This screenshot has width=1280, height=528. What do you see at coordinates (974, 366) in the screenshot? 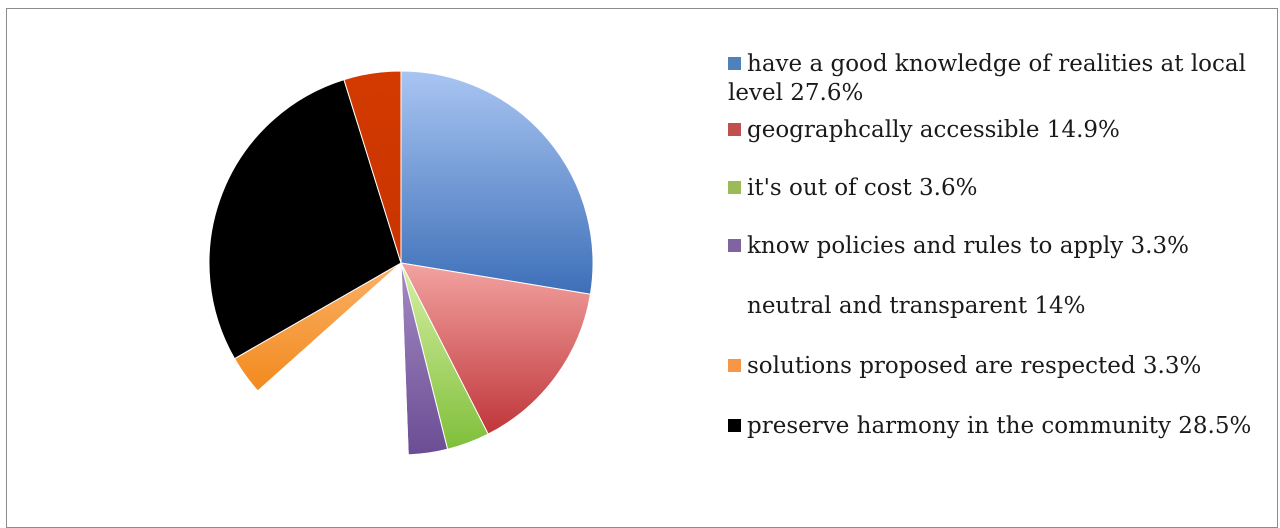
I see `legend-label: solutions proposed are respected 3.3%` at bounding box center [974, 366].